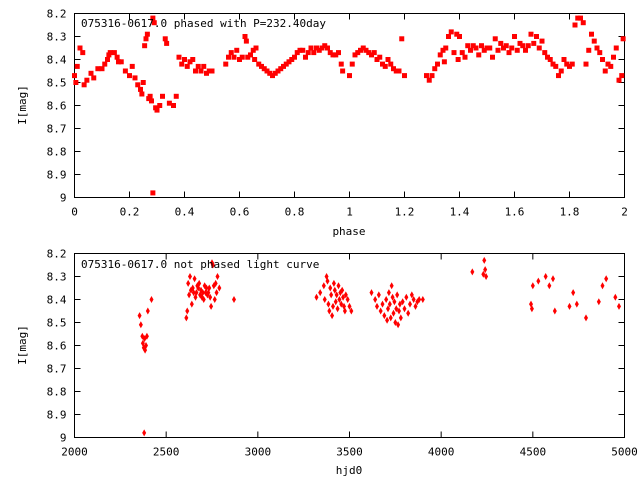 Image resolution: width=640 pixels, height=485 pixels. I want to click on phased-x-tick-label: 0.4, so click(185, 212).